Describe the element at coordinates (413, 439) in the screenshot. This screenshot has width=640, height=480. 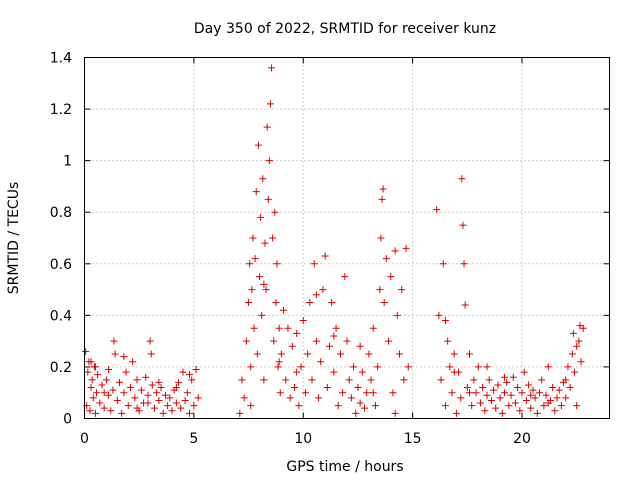
I see `x-tick-label: 15` at that location.